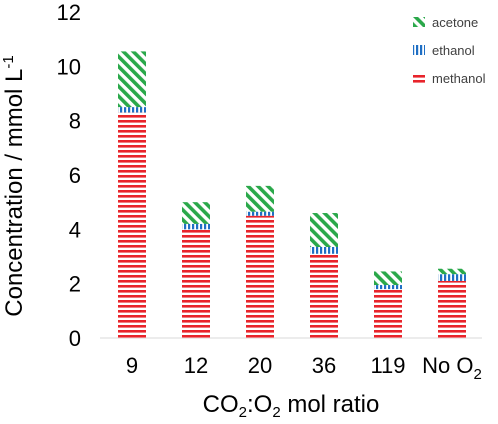 The width and height of the screenshot is (498, 424). Describe the element at coordinates (453, 50) in the screenshot. I see `legend-label-ethanol: ethanol` at that location.